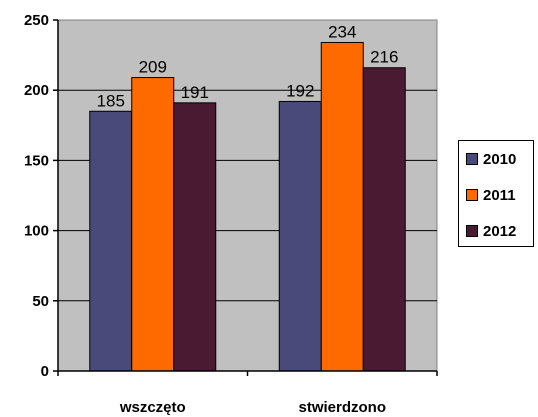  What do you see at coordinates (342, 407) in the screenshot?
I see `x-tick-label: stwierdzono` at bounding box center [342, 407].